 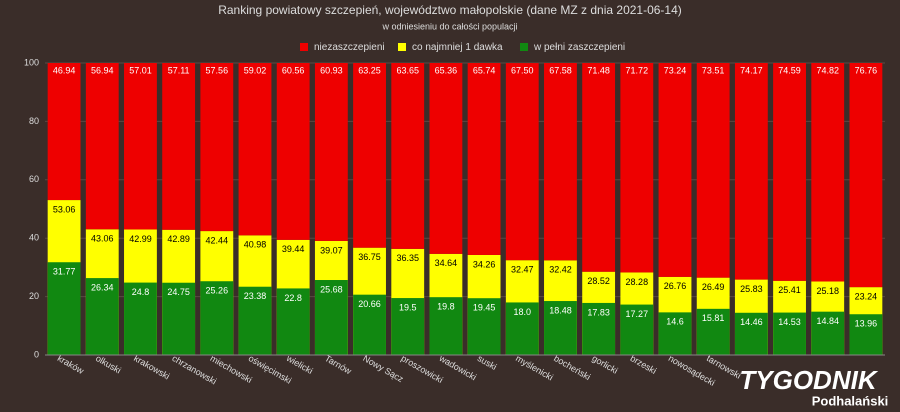 I want to click on y-tick-label: 20, so click(x=34, y=296).